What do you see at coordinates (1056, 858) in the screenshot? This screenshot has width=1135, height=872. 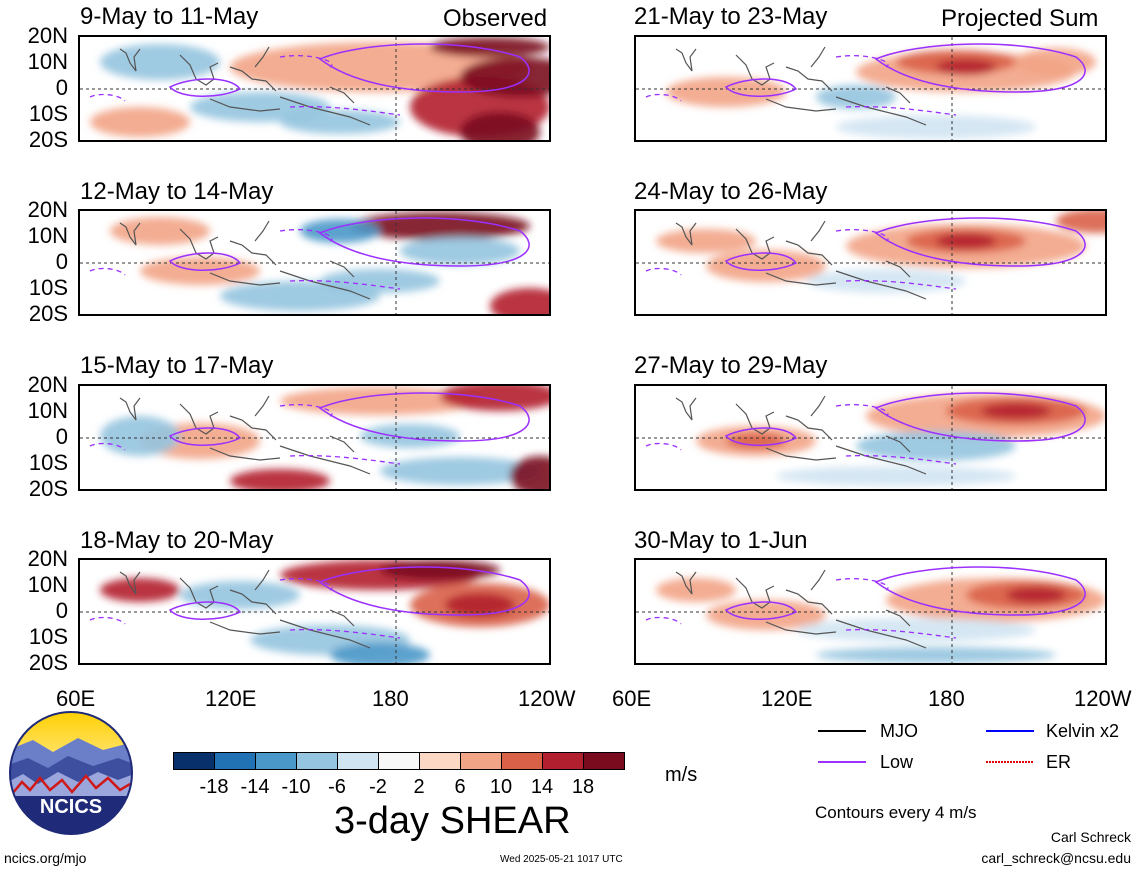 I see `footer-email: carl_schreck@ncsu.edu` at bounding box center [1056, 858].